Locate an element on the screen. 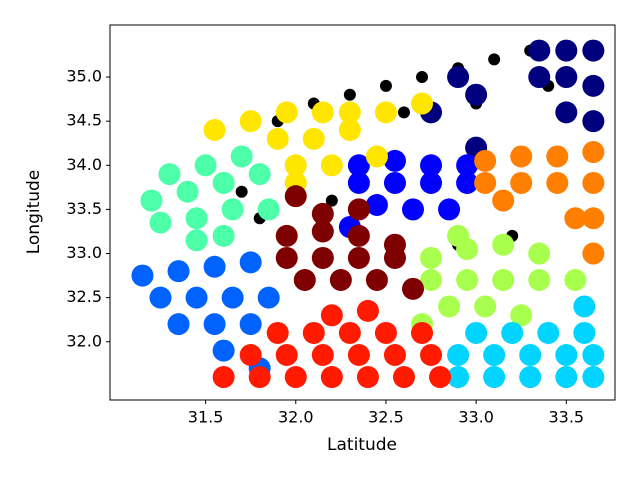 This screenshot has width=640, height=480. x-axis-title: Latitude is located at coordinates (362, 445).